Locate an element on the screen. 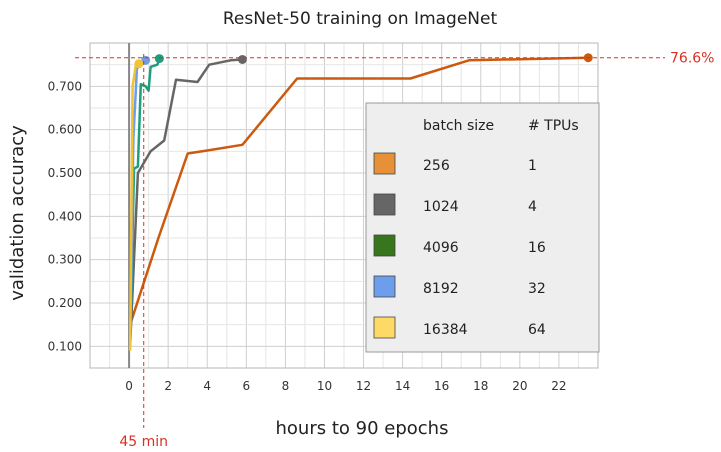 This screenshot has height=452, width=721. legend-tpus: 1 is located at coordinates (532, 166).